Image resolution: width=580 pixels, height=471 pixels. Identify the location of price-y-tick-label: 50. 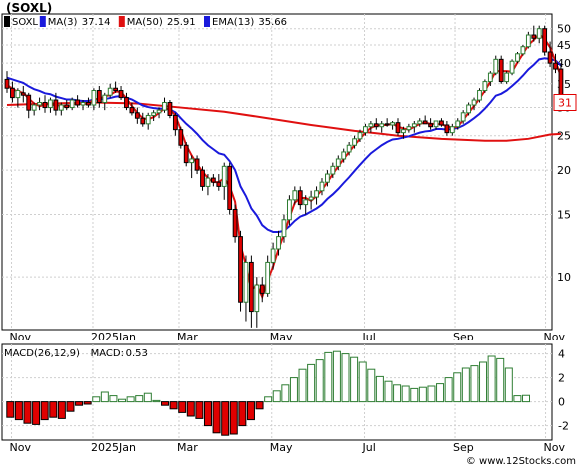
(564, 29).